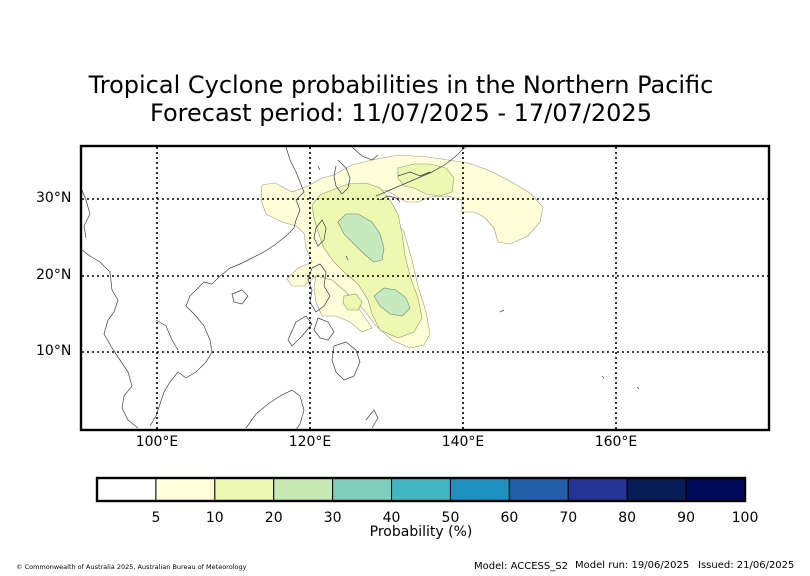 The height and width of the screenshot is (576, 810). What do you see at coordinates (391, 518) in the screenshot?
I see `colorbar-tick-label: 40` at bounding box center [391, 518].